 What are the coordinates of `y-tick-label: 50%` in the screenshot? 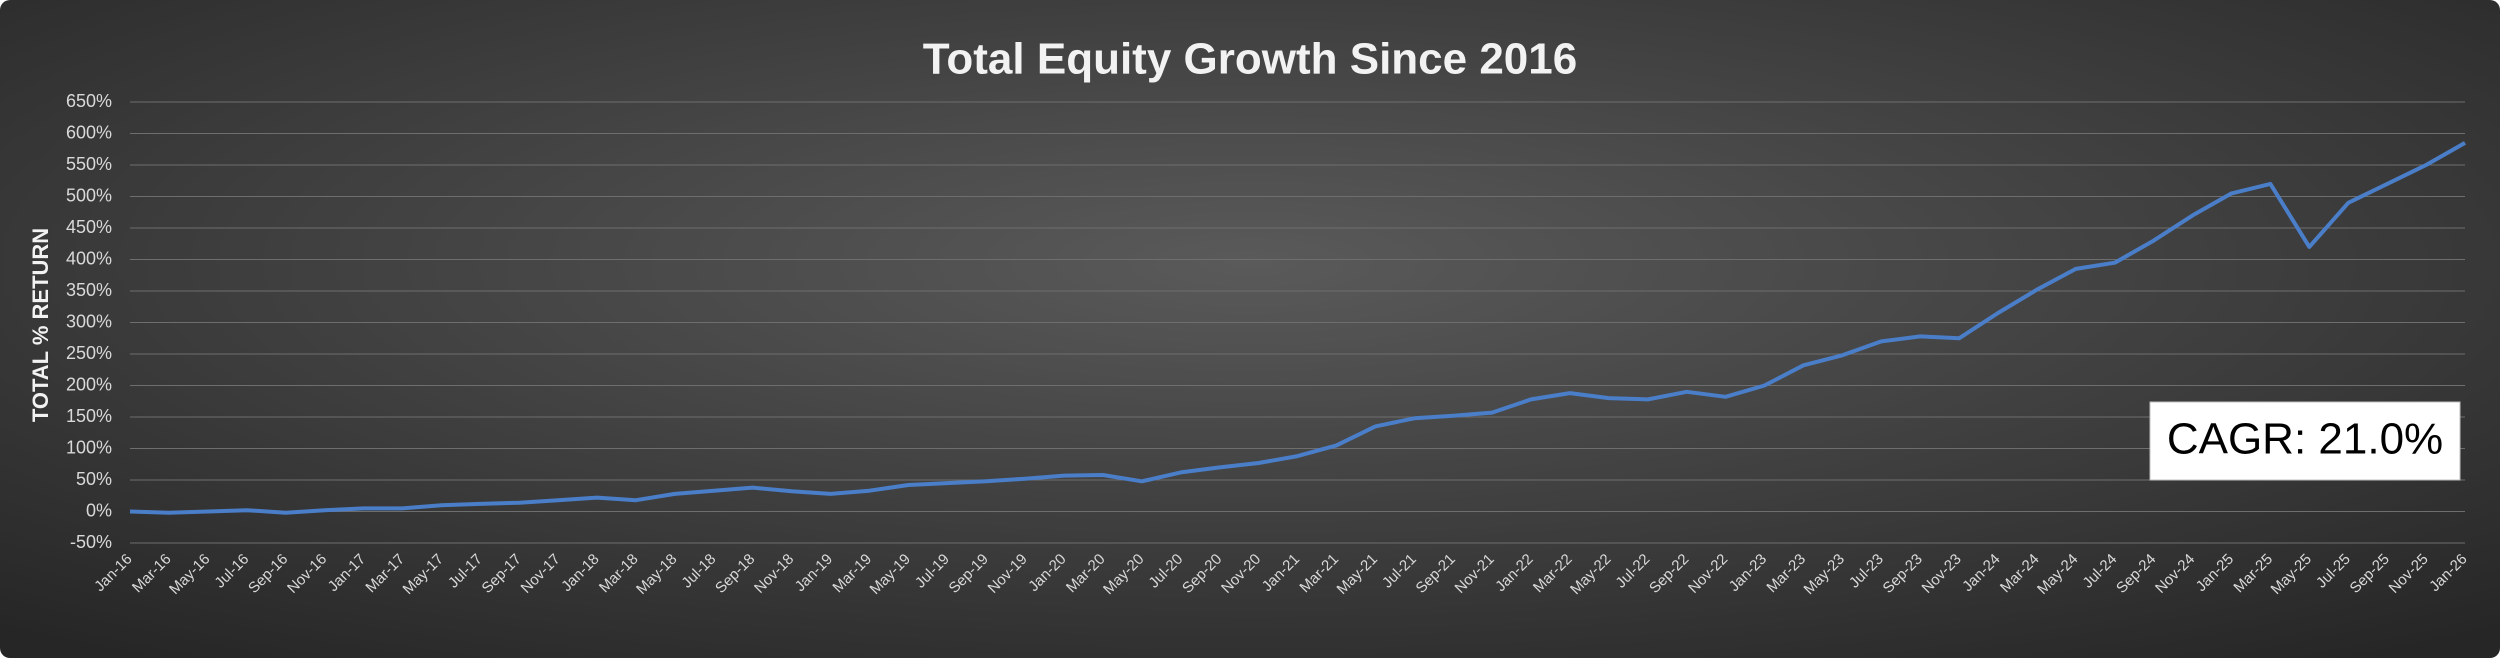 It's located at (94, 479).